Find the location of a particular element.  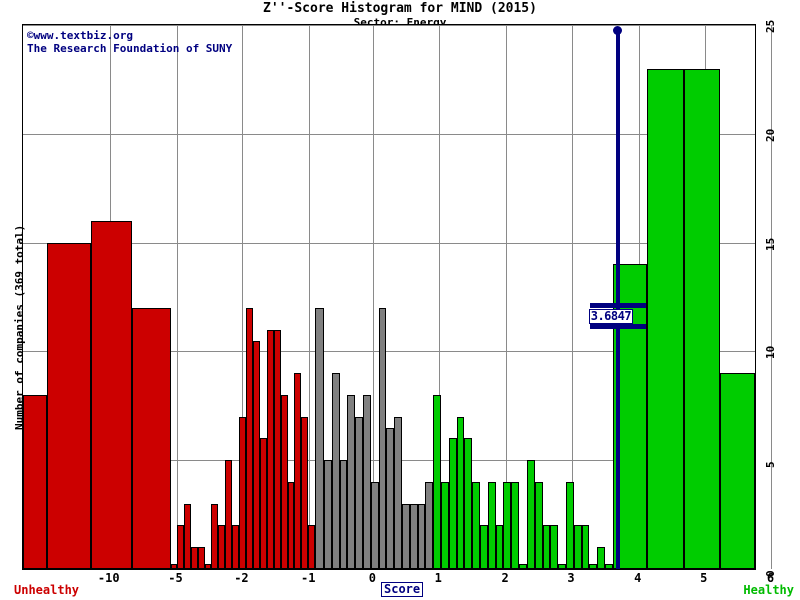

x-tick-3: 3 is located at coordinates (571, 578).